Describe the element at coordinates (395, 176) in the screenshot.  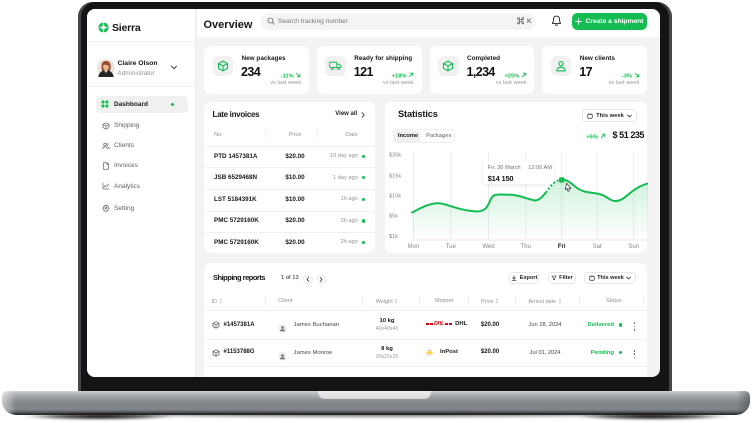
I see `svg-text: $15k` at that location.